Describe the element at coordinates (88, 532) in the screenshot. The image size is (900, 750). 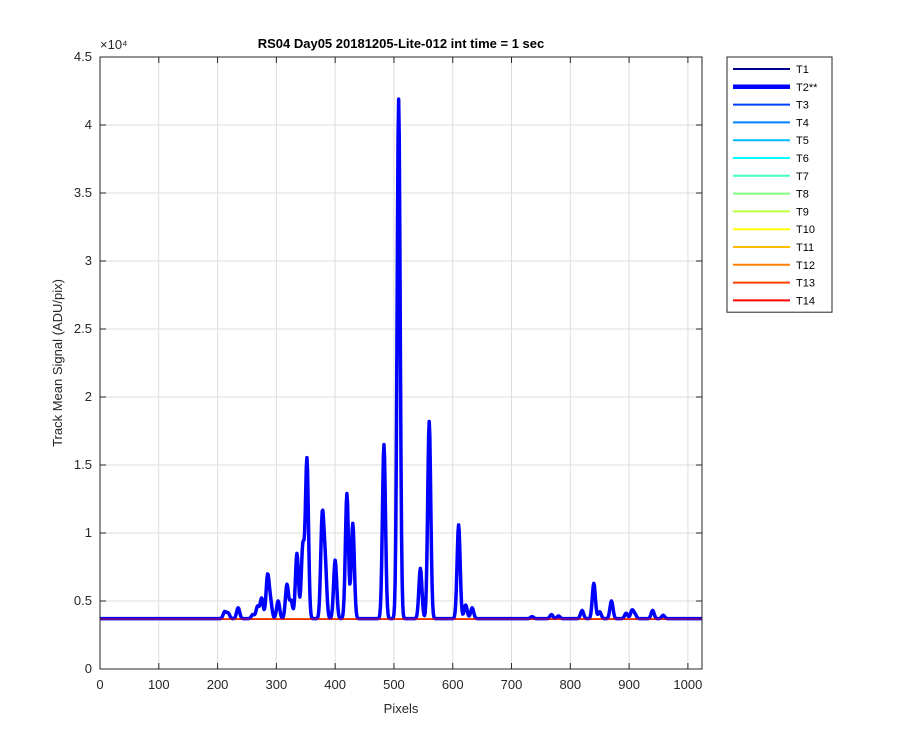
I see `y-tick-label: 1` at that location.